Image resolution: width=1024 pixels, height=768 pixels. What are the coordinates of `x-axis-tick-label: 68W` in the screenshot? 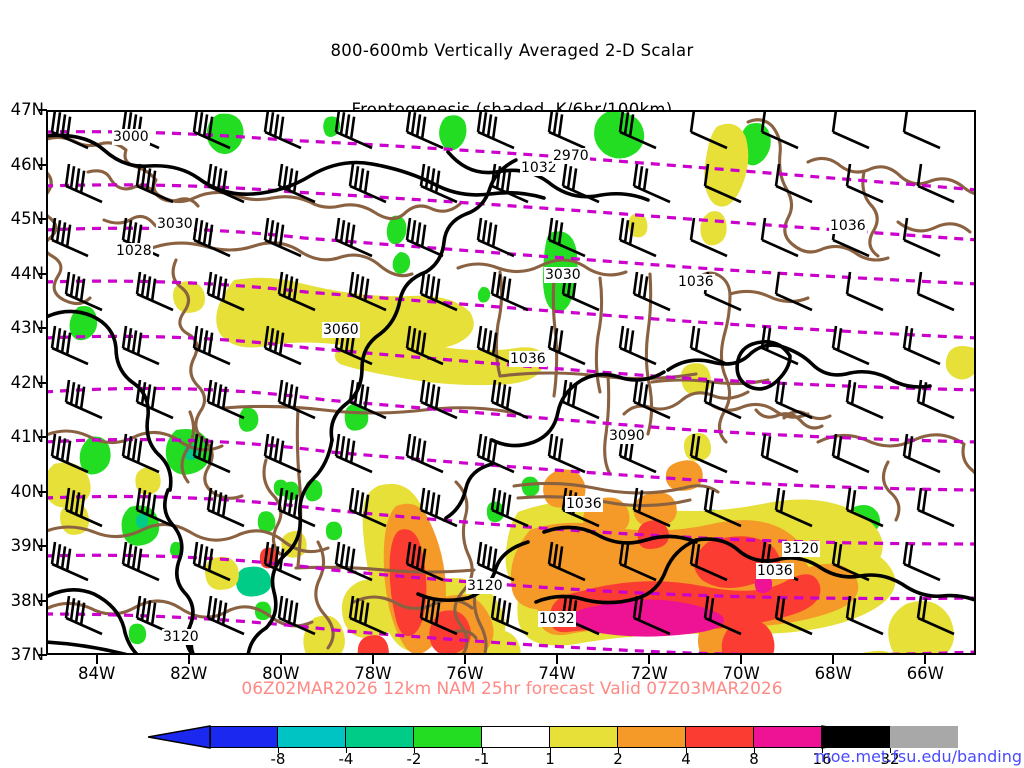 It's located at (833, 673).